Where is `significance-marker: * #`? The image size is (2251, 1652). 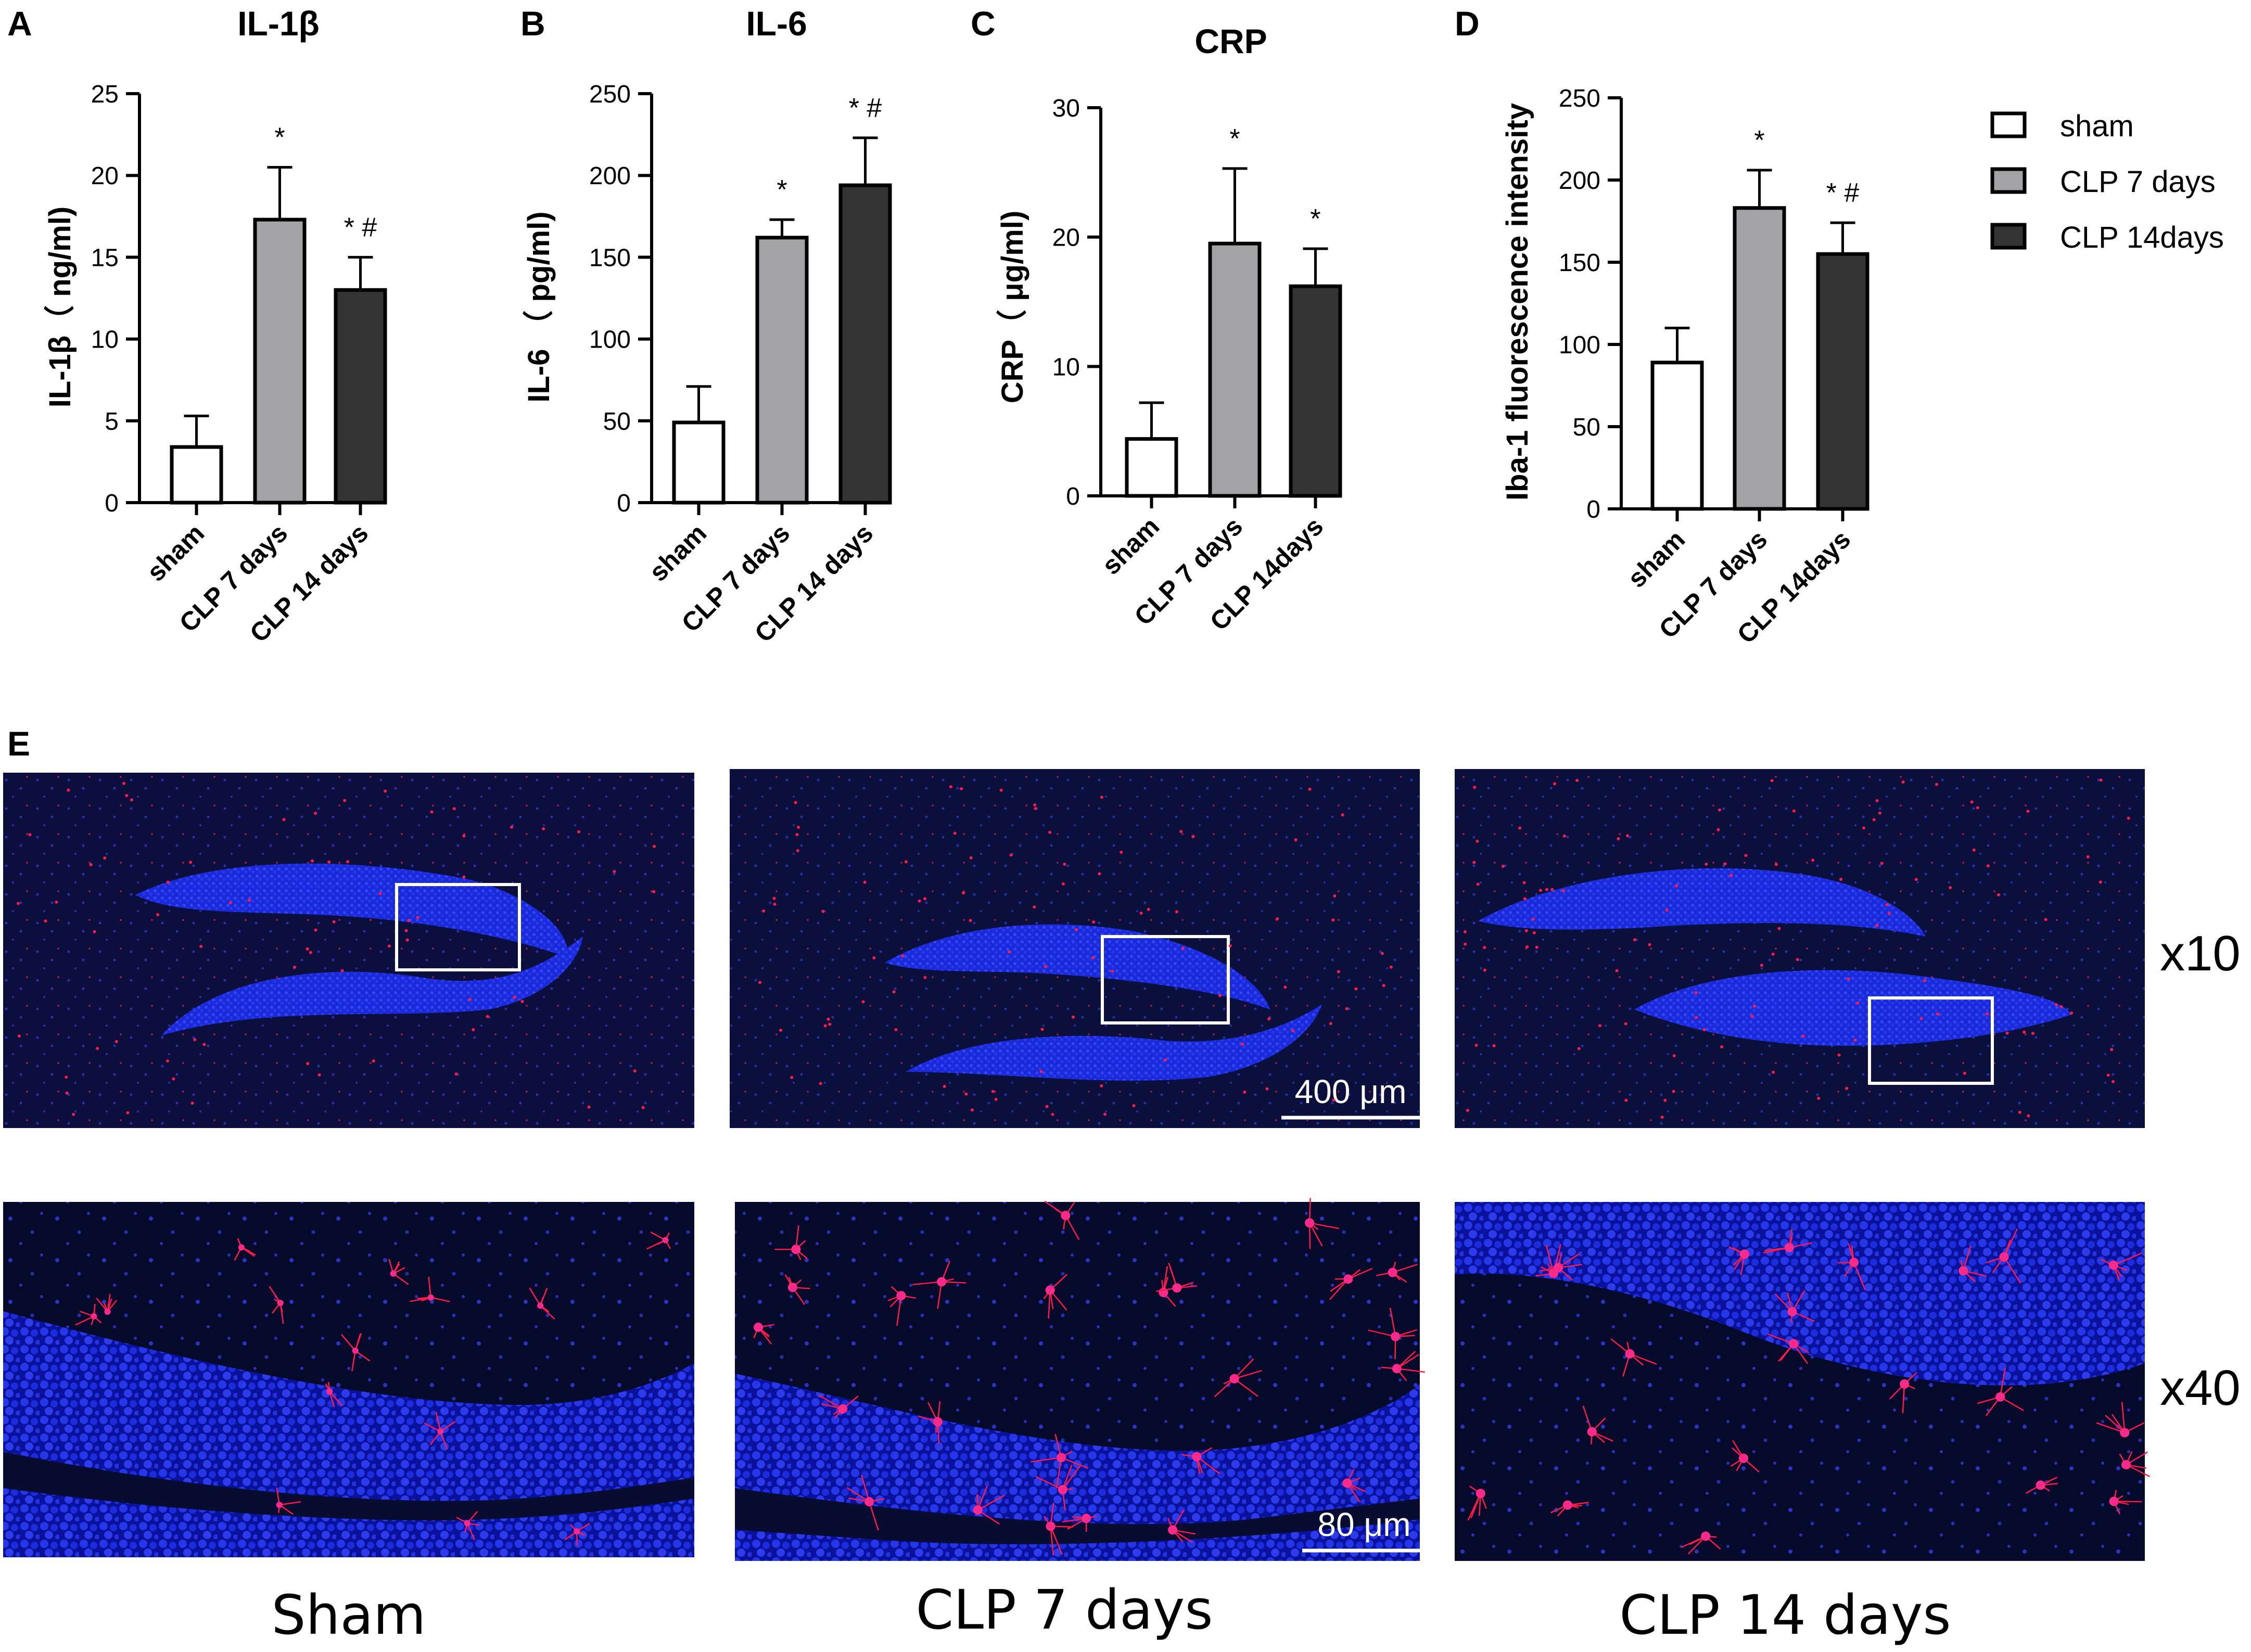
significance-marker: * # is located at coordinates (1843, 193).